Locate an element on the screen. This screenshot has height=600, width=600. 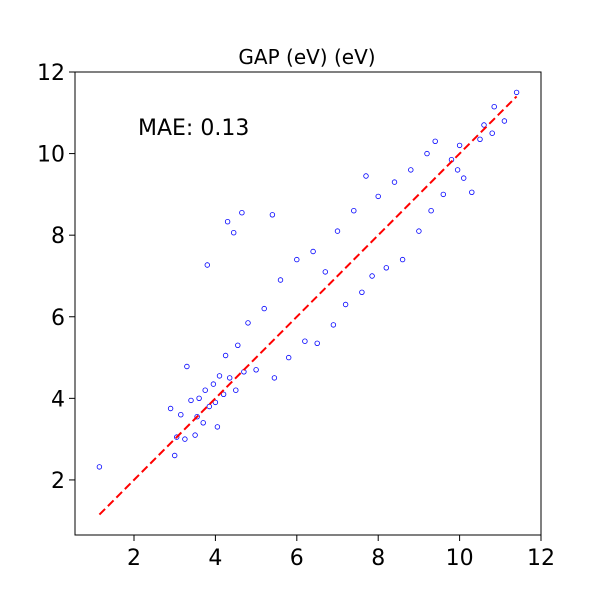
x-tick-label: 8 is located at coordinates (378, 558).